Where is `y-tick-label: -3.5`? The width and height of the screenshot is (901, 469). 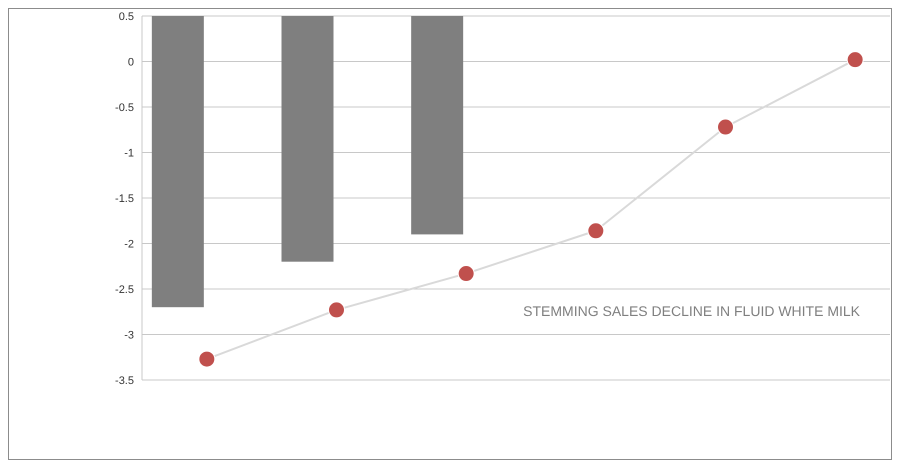
y-tick-label: -3.5 is located at coordinates (124, 380).